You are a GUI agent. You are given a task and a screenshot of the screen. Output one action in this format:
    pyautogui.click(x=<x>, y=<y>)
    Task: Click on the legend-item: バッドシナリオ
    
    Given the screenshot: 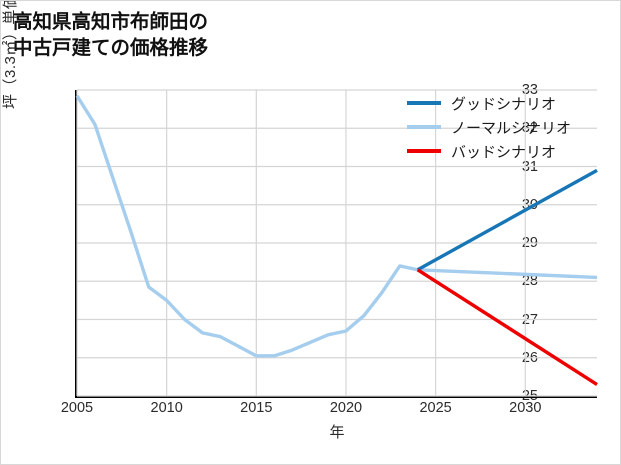 What is the action you would take?
    pyautogui.click(x=510, y=151)
    